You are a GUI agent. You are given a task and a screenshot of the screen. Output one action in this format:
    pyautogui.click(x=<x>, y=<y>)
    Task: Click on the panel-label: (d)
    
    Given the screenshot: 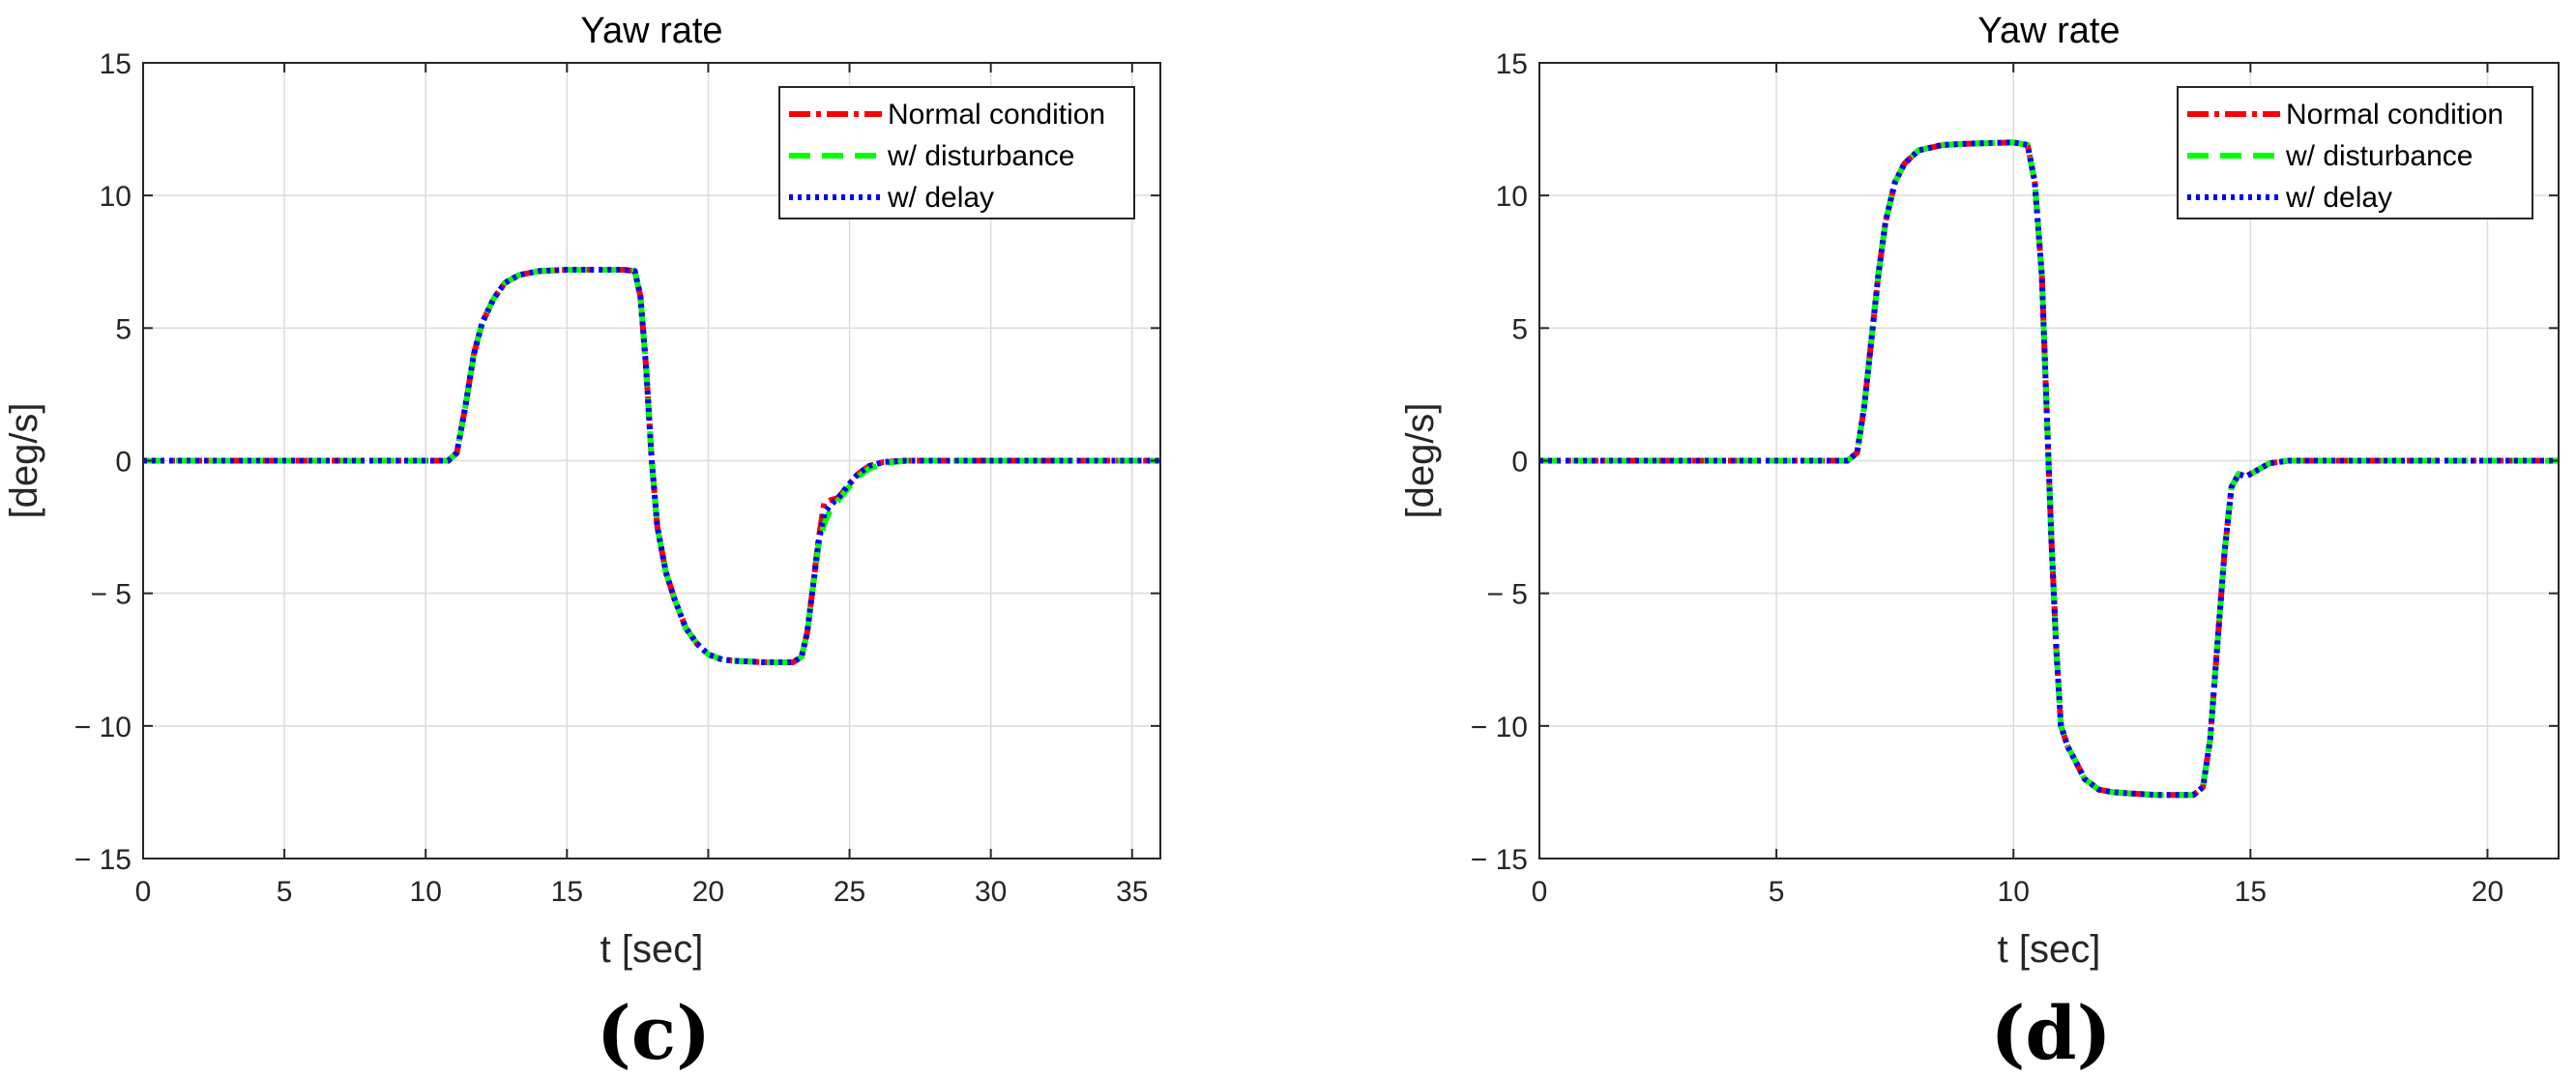 What is the action you would take?
    pyautogui.click(x=2050, y=1033)
    